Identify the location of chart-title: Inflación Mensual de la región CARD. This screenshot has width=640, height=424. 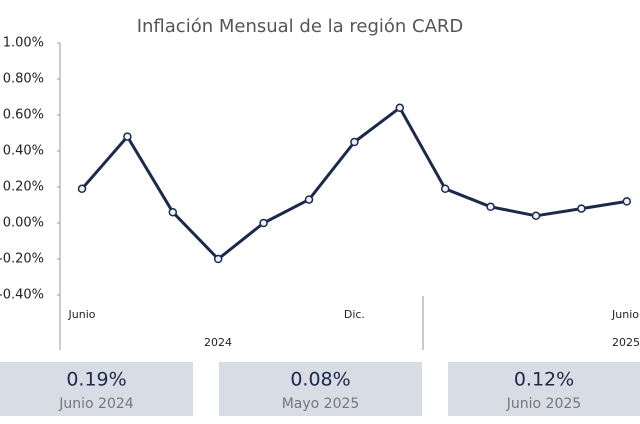
(300, 26).